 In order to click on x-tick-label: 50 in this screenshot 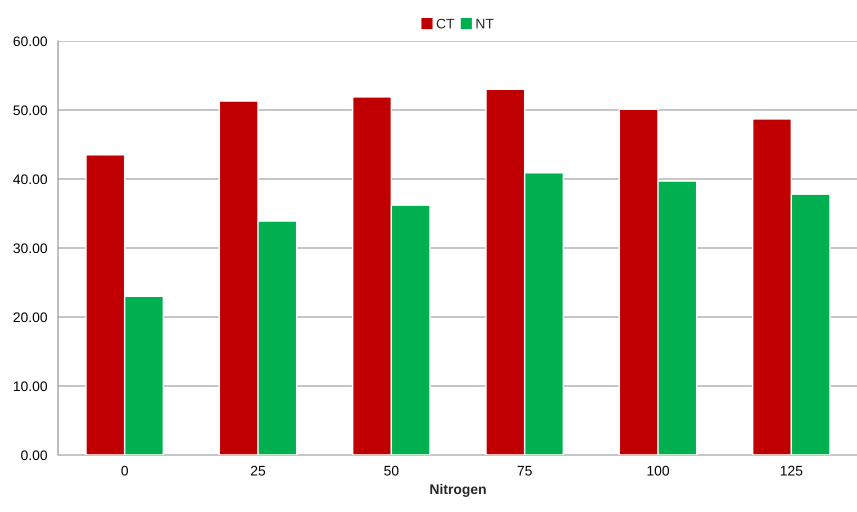, I will do `click(391, 471)`.